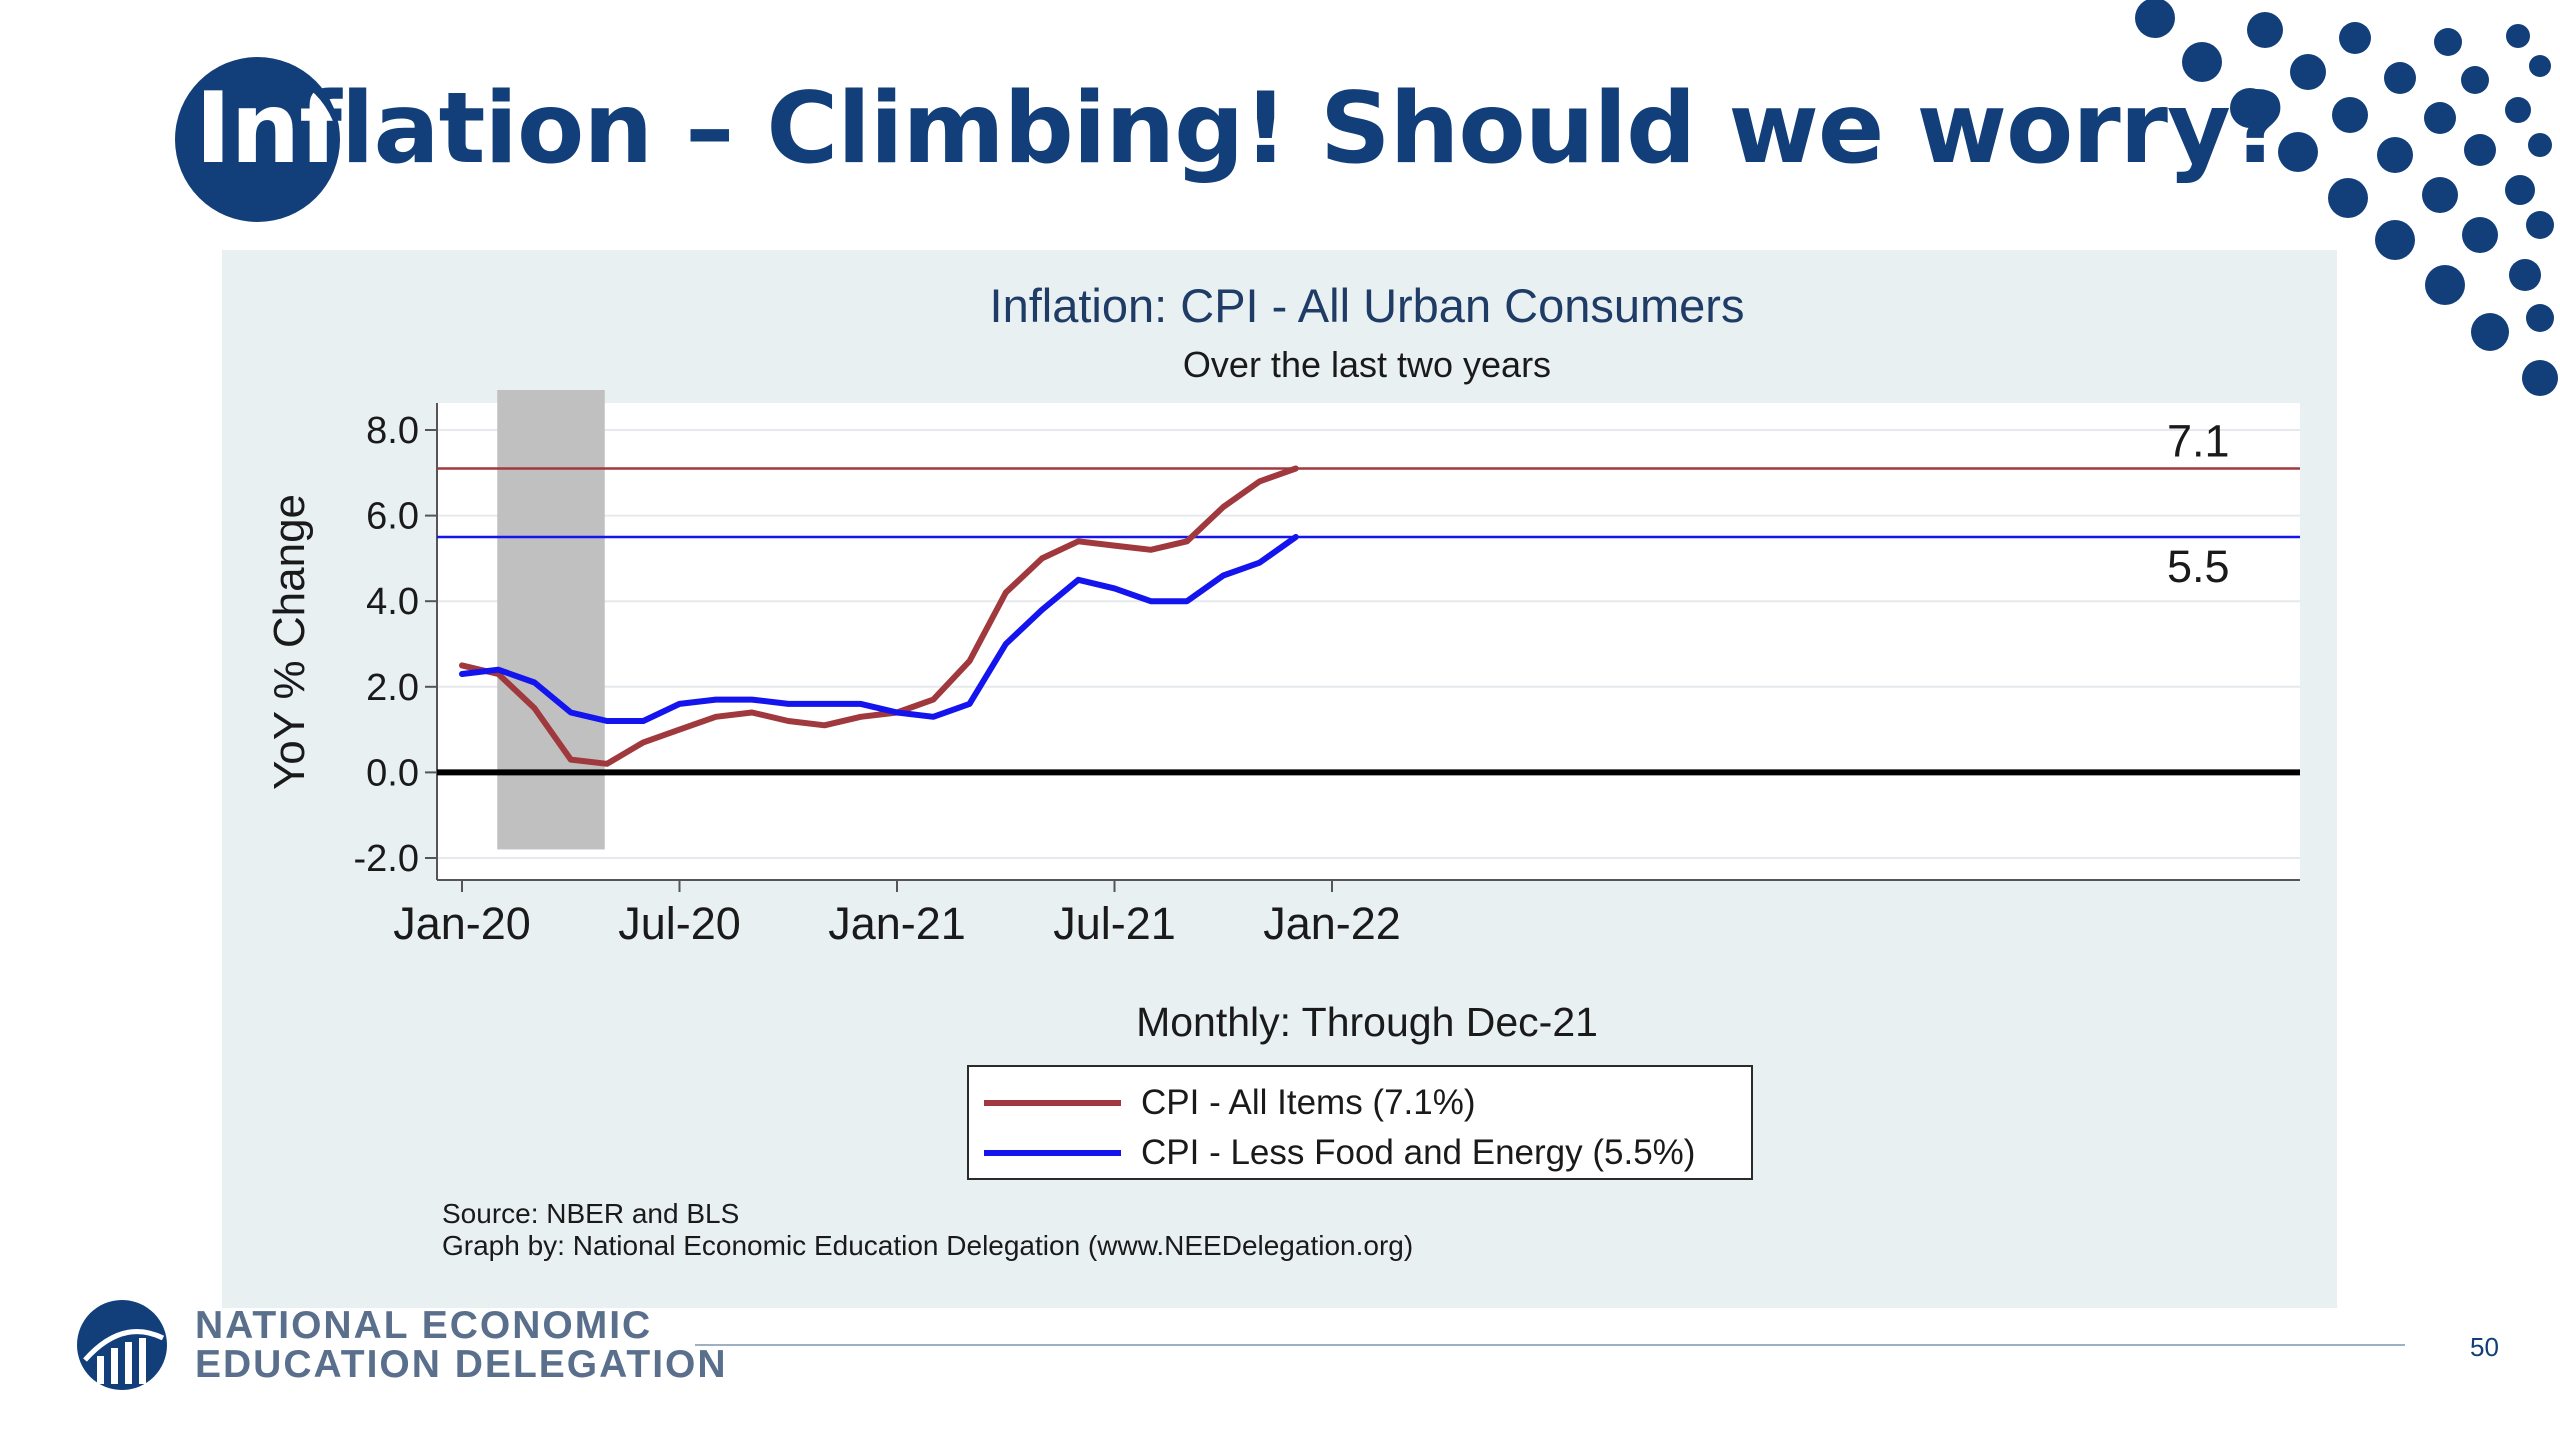 The width and height of the screenshot is (2560, 1440). I want to click on legend-item-cpi-core: CPI - Less Food and Energy (5.5%), so click(1339, 1153).